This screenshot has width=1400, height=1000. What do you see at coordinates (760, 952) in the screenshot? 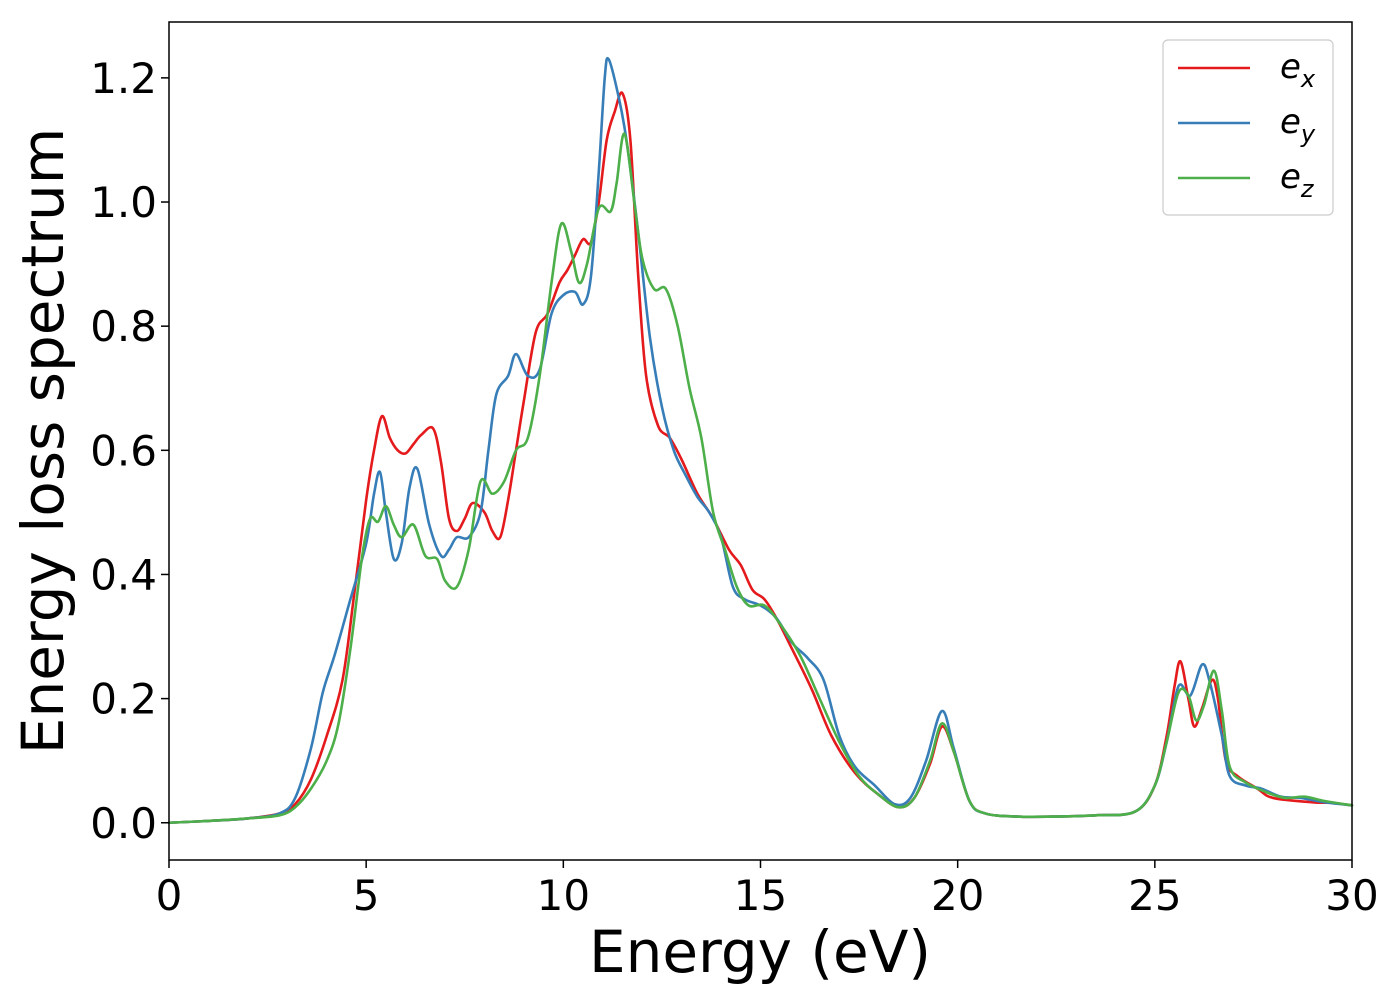
I see `x-axis-label: Energy (eV)` at bounding box center [760, 952].